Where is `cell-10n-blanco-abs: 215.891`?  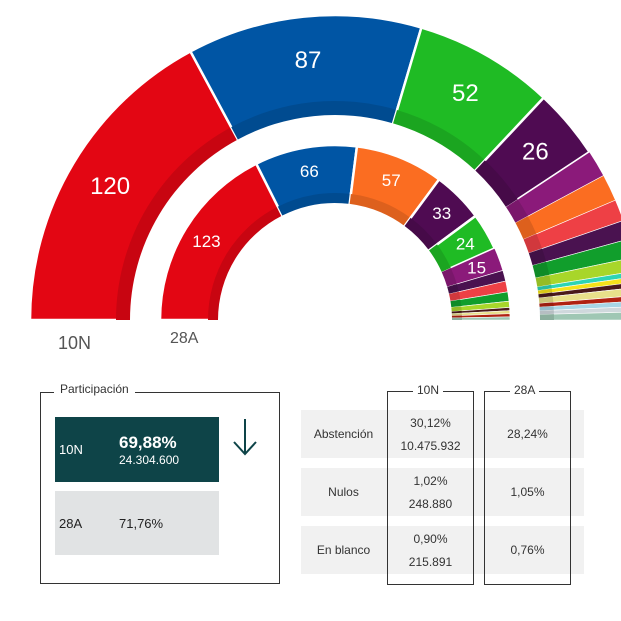 cell-10n-blanco-abs: 215.891 is located at coordinates (430, 562).